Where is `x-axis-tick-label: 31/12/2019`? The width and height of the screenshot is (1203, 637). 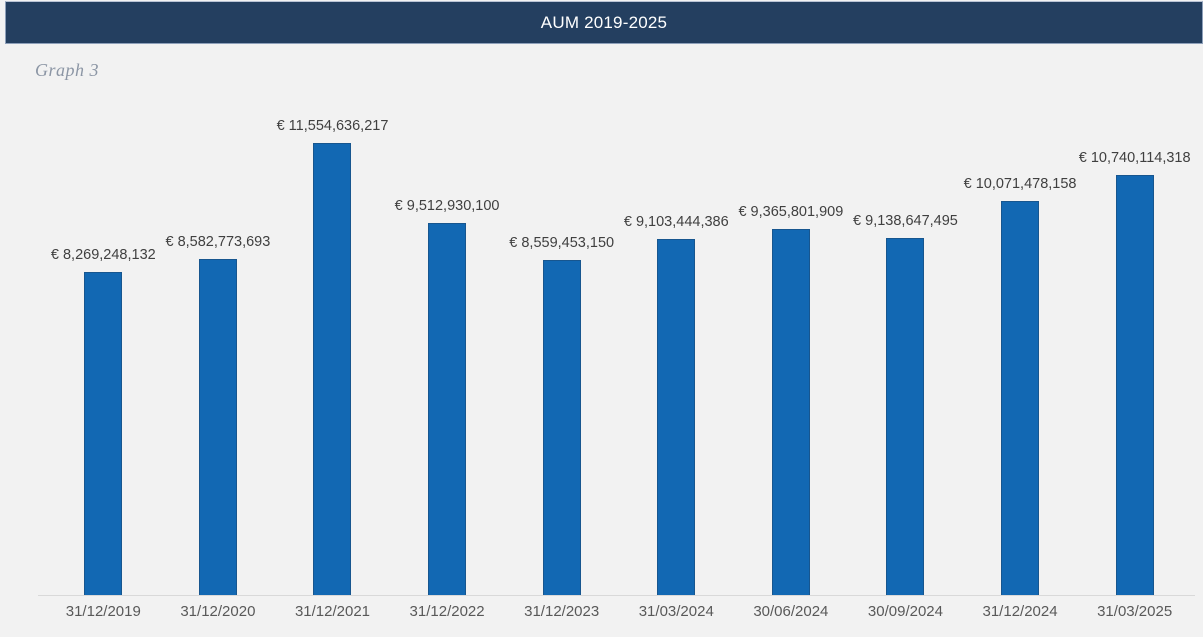 x-axis-tick-label: 31/12/2019 is located at coordinates (103, 611).